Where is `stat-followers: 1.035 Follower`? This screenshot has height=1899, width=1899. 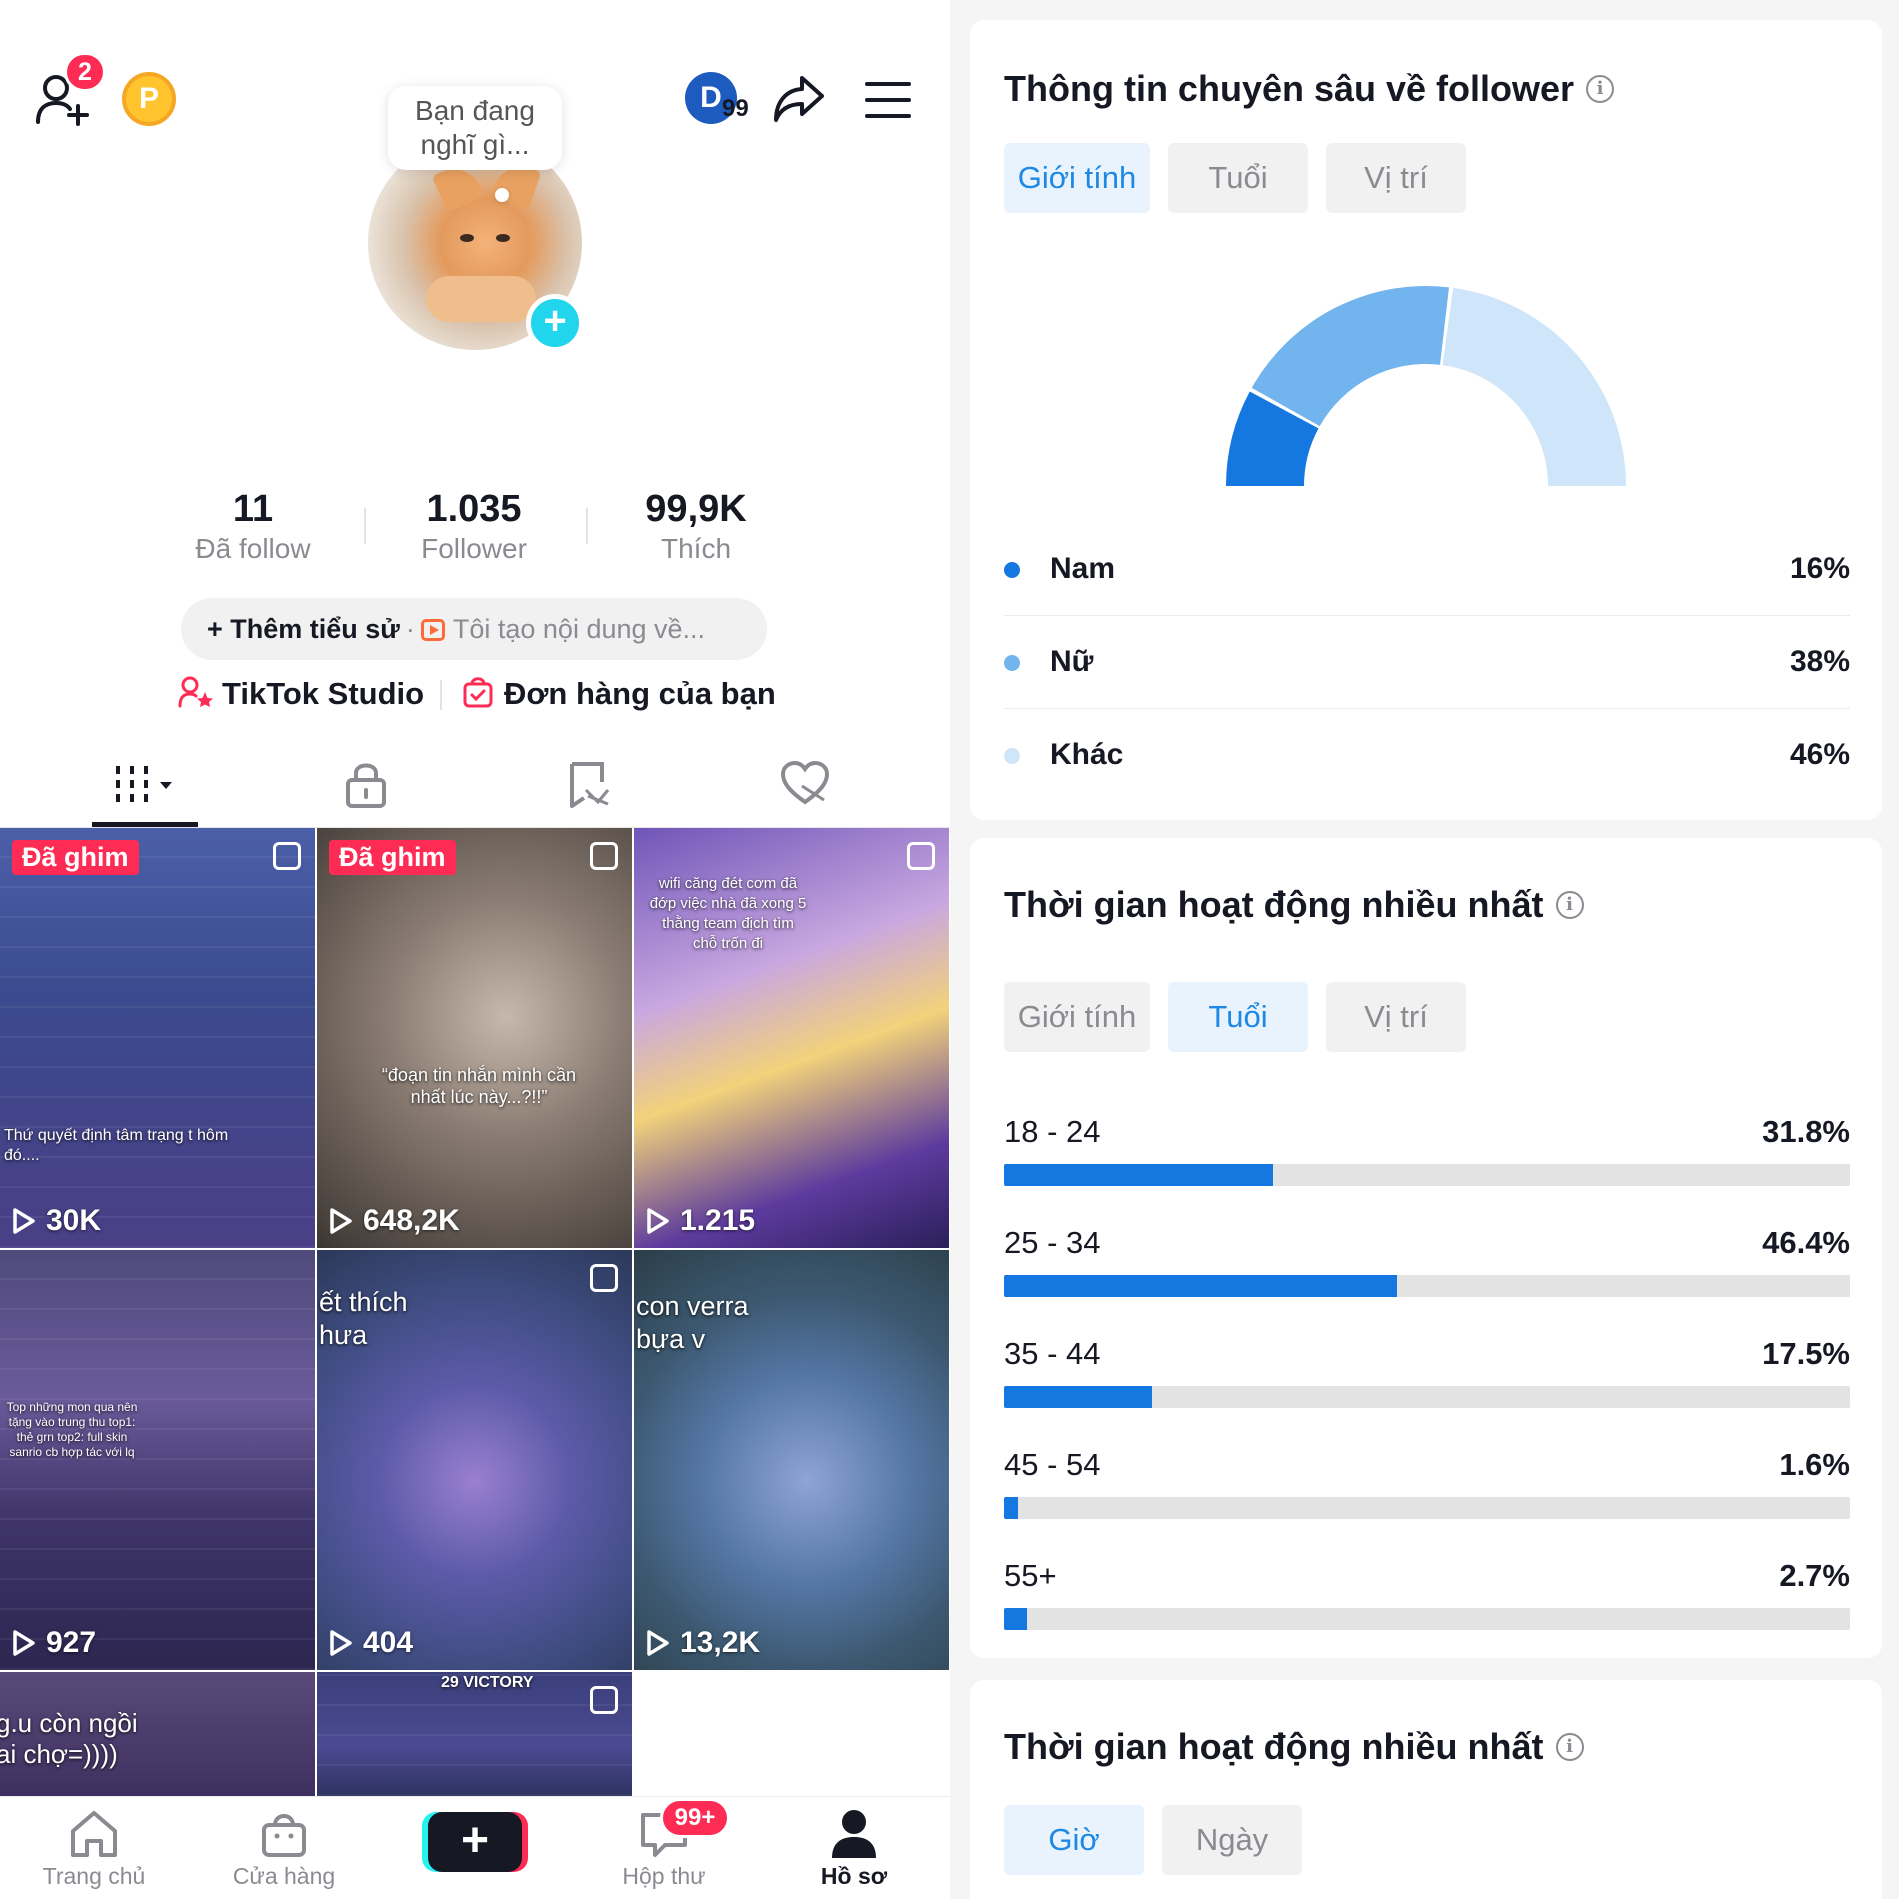
stat-followers: 1.035 Follower is located at coordinates (474, 526).